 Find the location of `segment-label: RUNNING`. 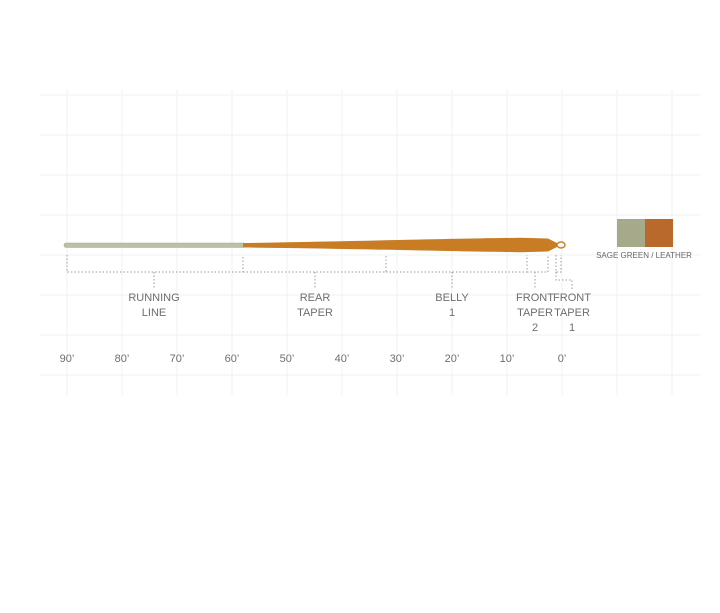

segment-label: RUNNING is located at coordinates (153, 298).